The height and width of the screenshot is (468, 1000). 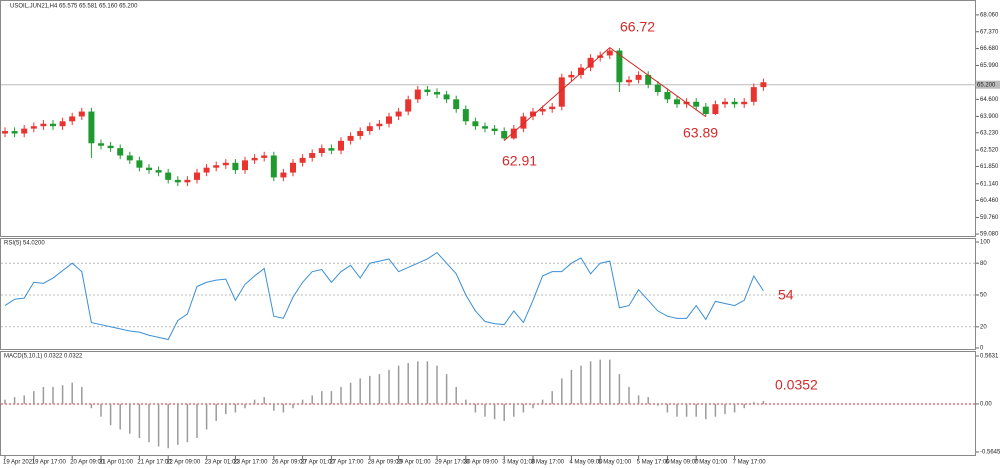 What do you see at coordinates (414, 463) in the screenshot?
I see `x-tick-label: 29 Apr 01:00` at bounding box center [414, 463].